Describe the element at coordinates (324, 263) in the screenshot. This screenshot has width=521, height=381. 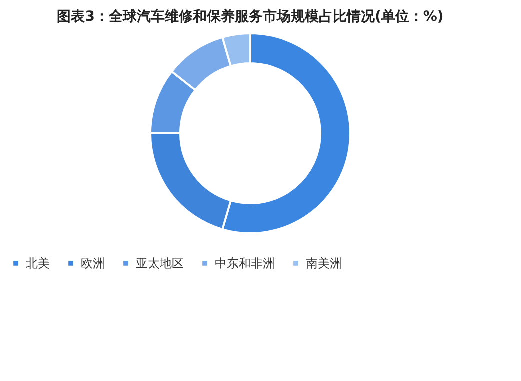
I see `legend-label: 南美洲` at that location.